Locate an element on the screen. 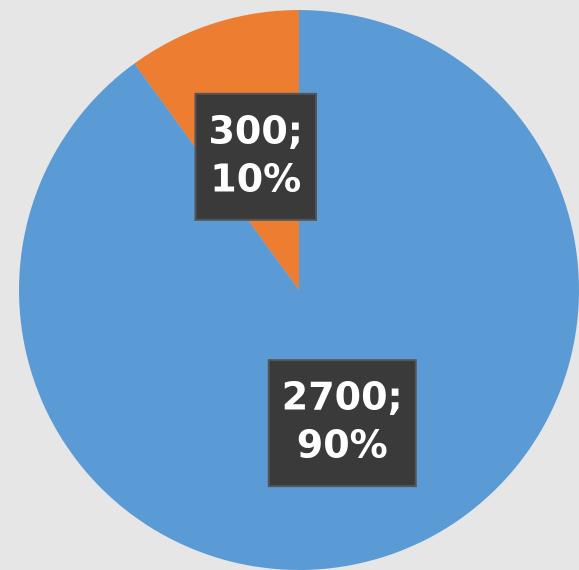 Image resolution: width=579 pixels, height=570 pixels. data-label-text: 90% is located at coordinates (342, 445).